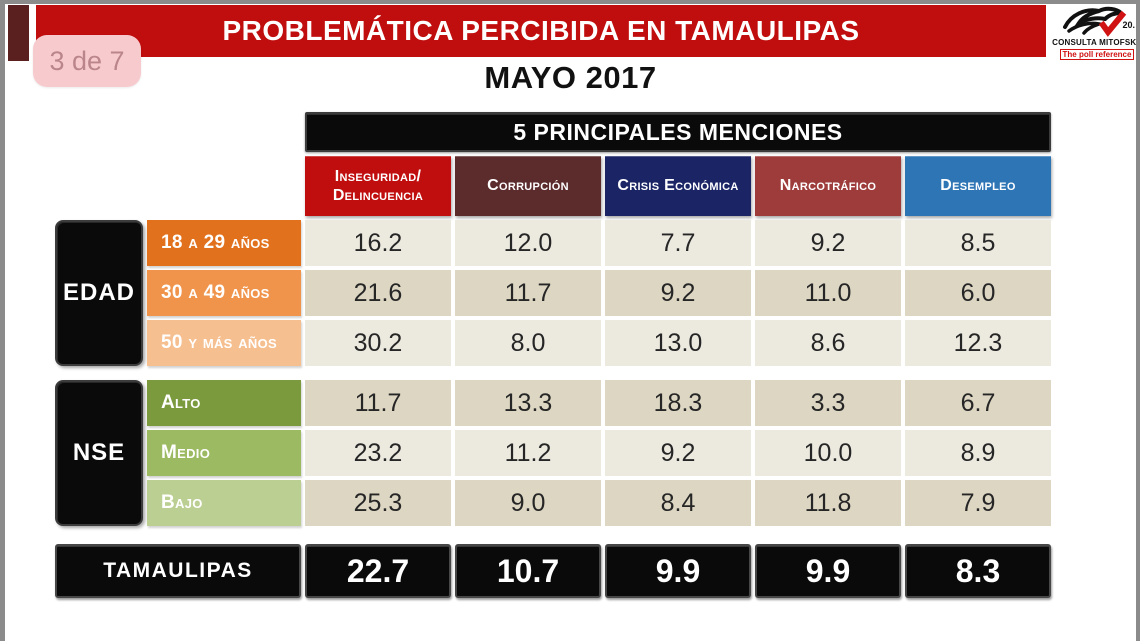 The height and width of the screenshot is (641, 1140). Describe the element at coordinates (678, 132) in the screenshot. I see `table-spanner-header: 5 PRINCIPALES MENCIONES` at that location.